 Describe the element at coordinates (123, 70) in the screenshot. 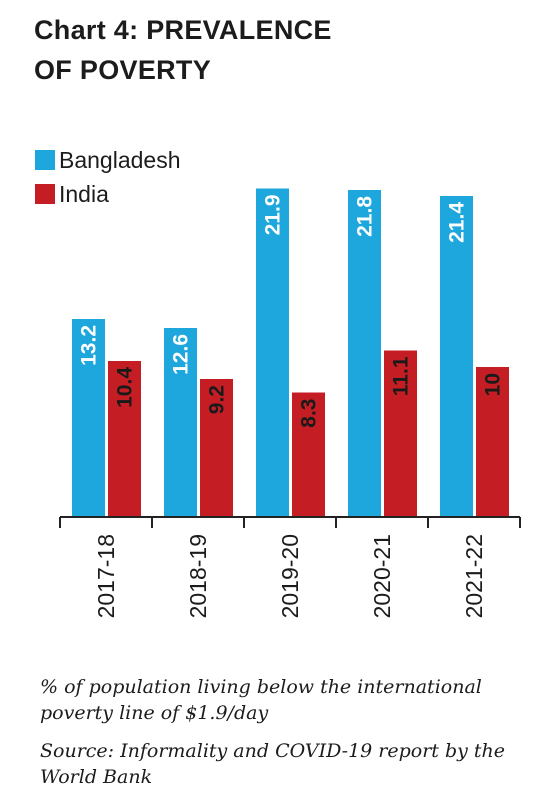

I see `chart-title-line-2: OF POVERTY` at that location.